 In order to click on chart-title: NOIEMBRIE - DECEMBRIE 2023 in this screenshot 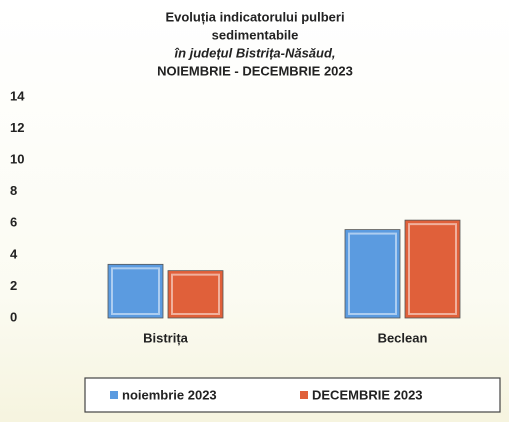, I will do `click(255, 70)`.